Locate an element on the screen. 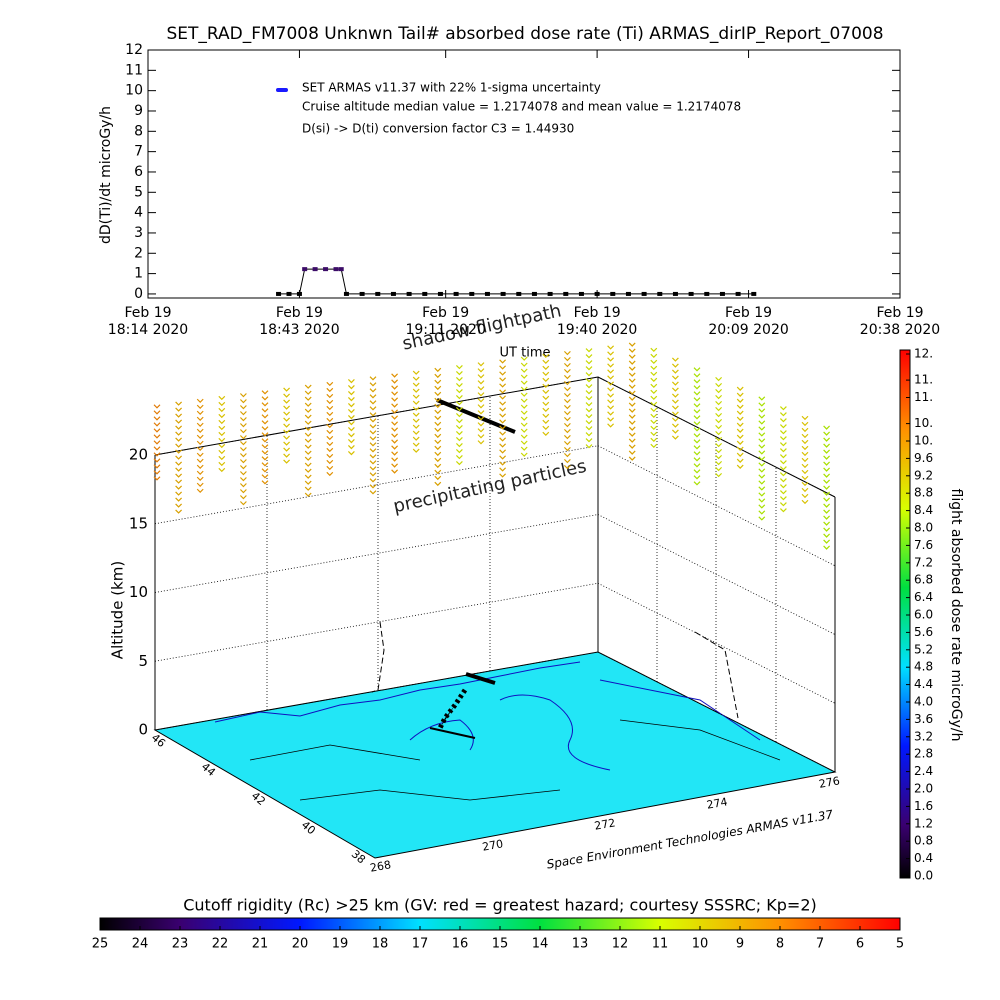 The height and width of the screenshot is (1000, 1000). colorbar-tick-label: 20 is located at coordinates (300, 944).